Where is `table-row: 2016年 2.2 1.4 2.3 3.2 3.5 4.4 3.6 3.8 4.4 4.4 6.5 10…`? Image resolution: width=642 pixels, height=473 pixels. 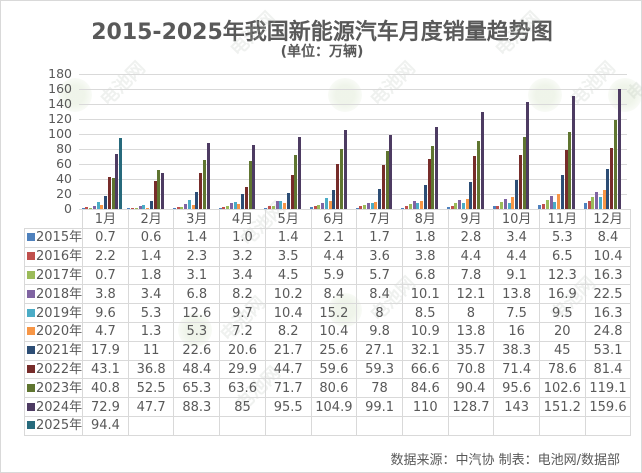
table-row: 2016年 2.2 1.4 2.3 3.2 3.5 4.4 3.6 3.8 4.4 4.4 6.5 10… is located at coordinates (327, 256).